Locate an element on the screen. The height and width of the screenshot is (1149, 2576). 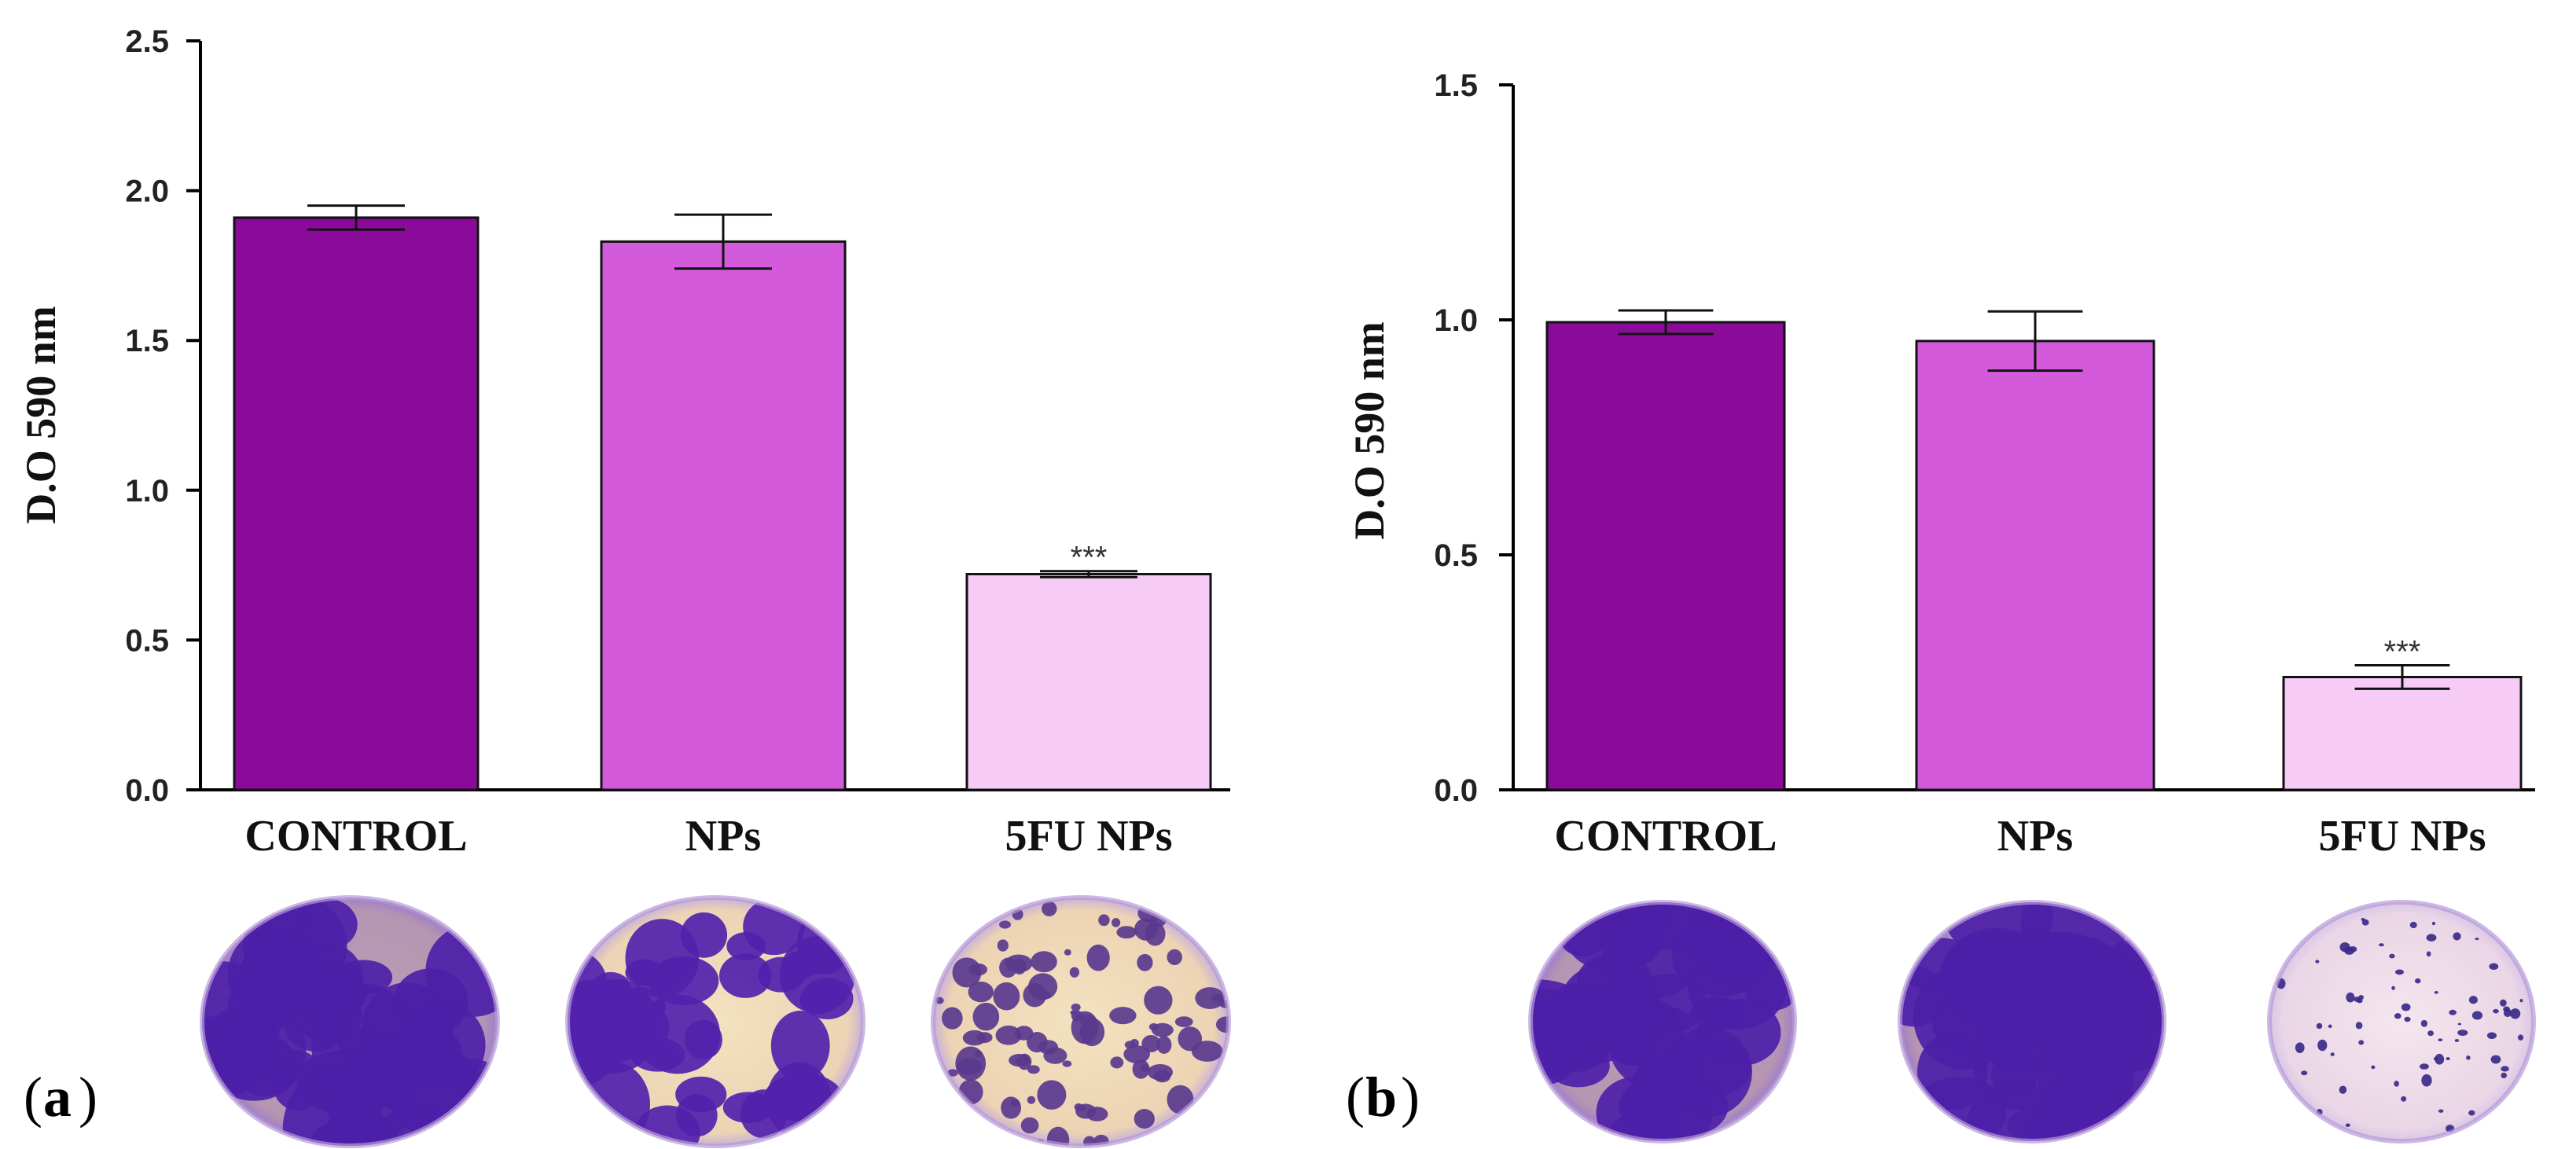
panel-label-b: ( b ) is located at coordinates (1383, 1097).